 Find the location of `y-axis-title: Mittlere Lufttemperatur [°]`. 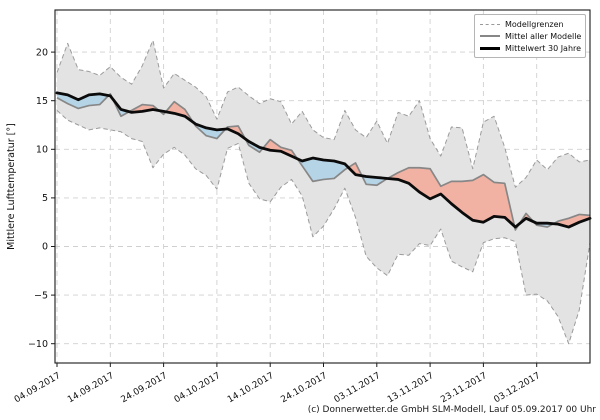

y-axis-title: Mittlere Lufttemperatur [°] is located at coordinates (11, 186).